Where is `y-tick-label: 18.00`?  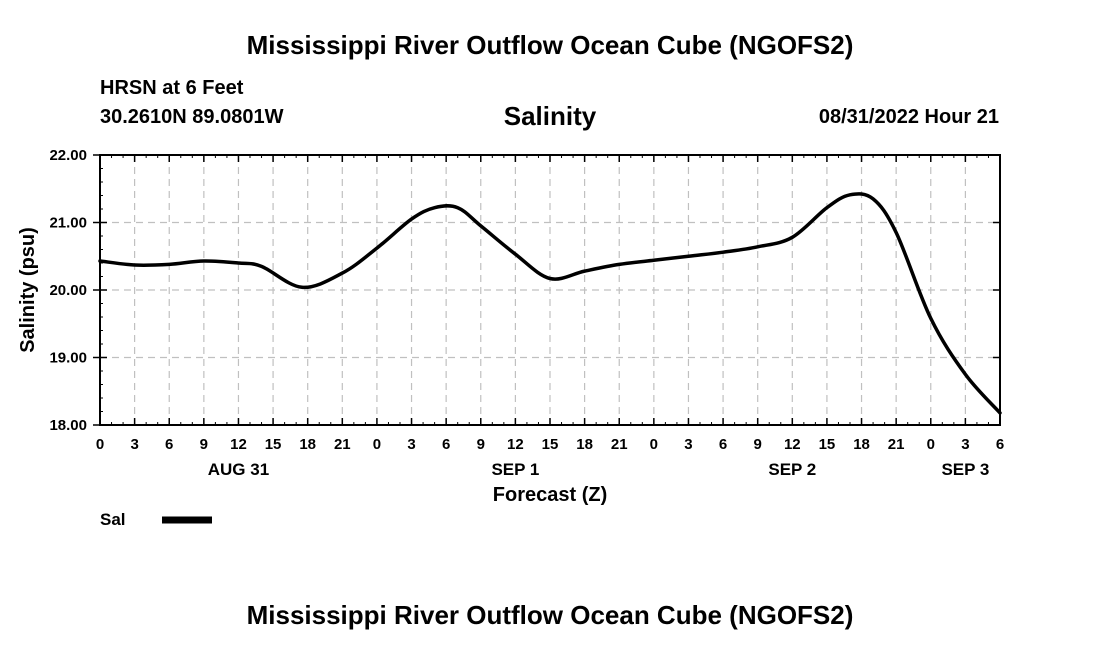
y-tick-label: 18.00 is located at coordinates (68, 425).